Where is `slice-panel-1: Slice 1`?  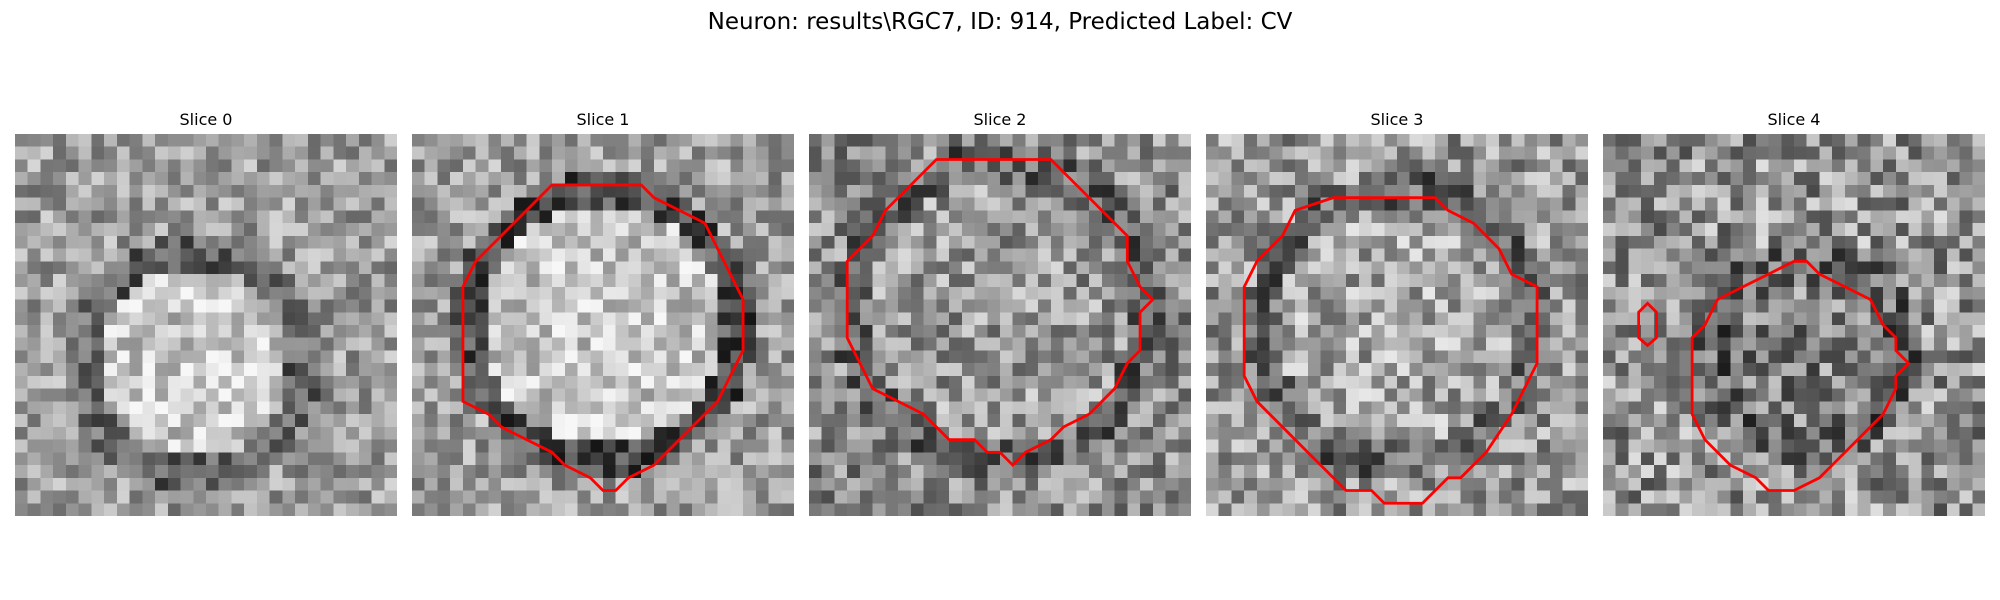 slice-panel-1: Slice 1 is located at coordinates (603, 313).